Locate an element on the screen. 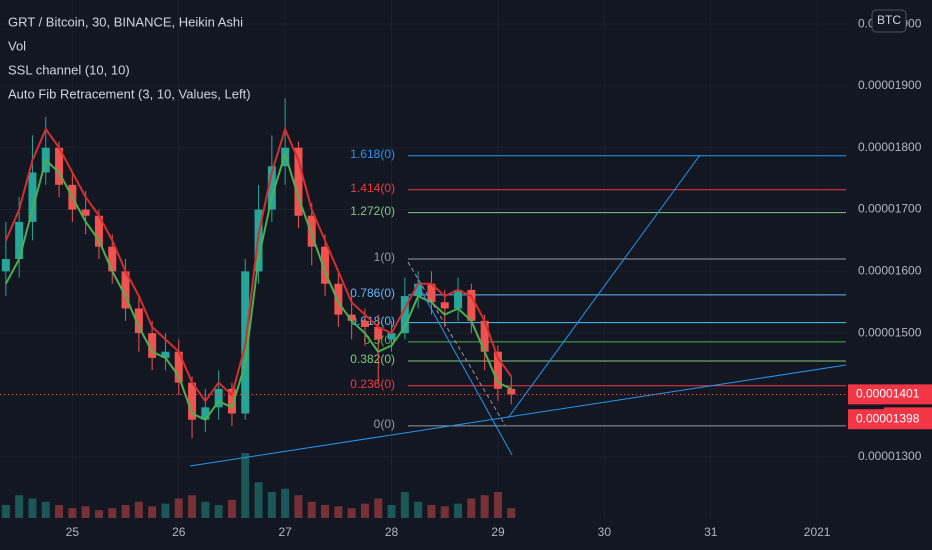  x-tick-label: 27 is located at coordinates (285, 532).